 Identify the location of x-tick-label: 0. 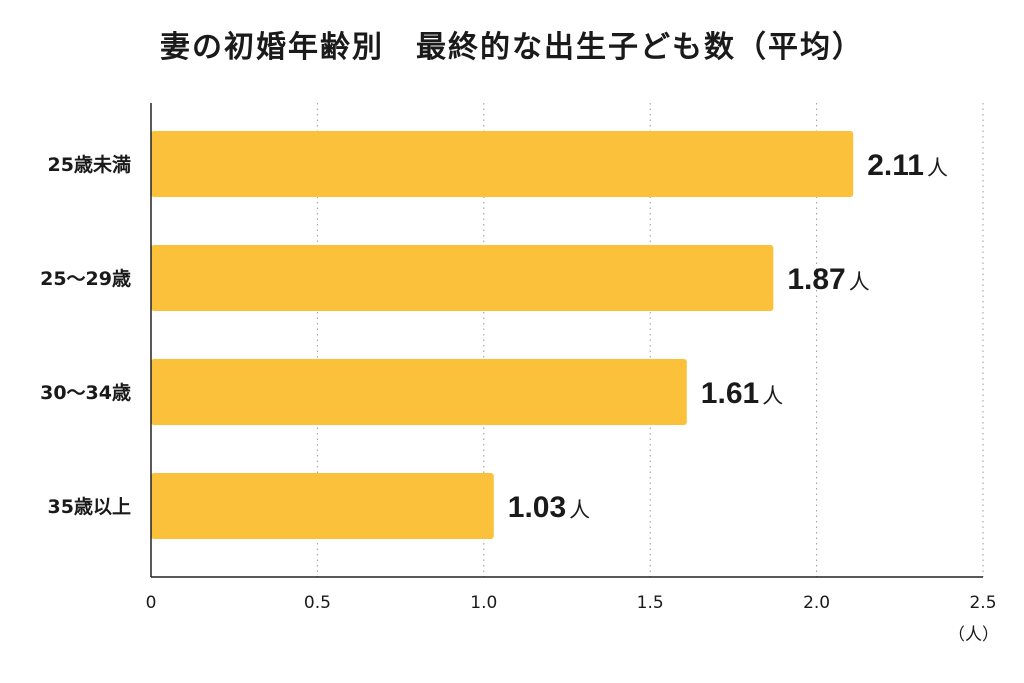
(151, 603).